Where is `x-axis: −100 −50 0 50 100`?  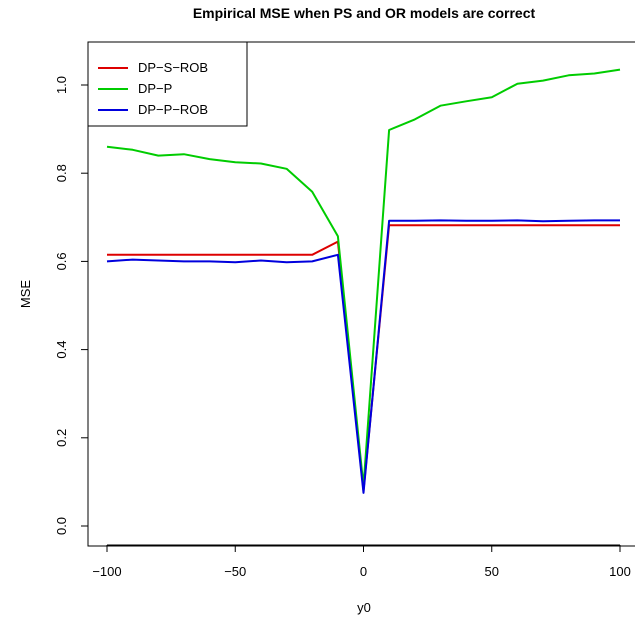
x-axis: −100 −50 0 50 100 is located at coordinates (361, 561).